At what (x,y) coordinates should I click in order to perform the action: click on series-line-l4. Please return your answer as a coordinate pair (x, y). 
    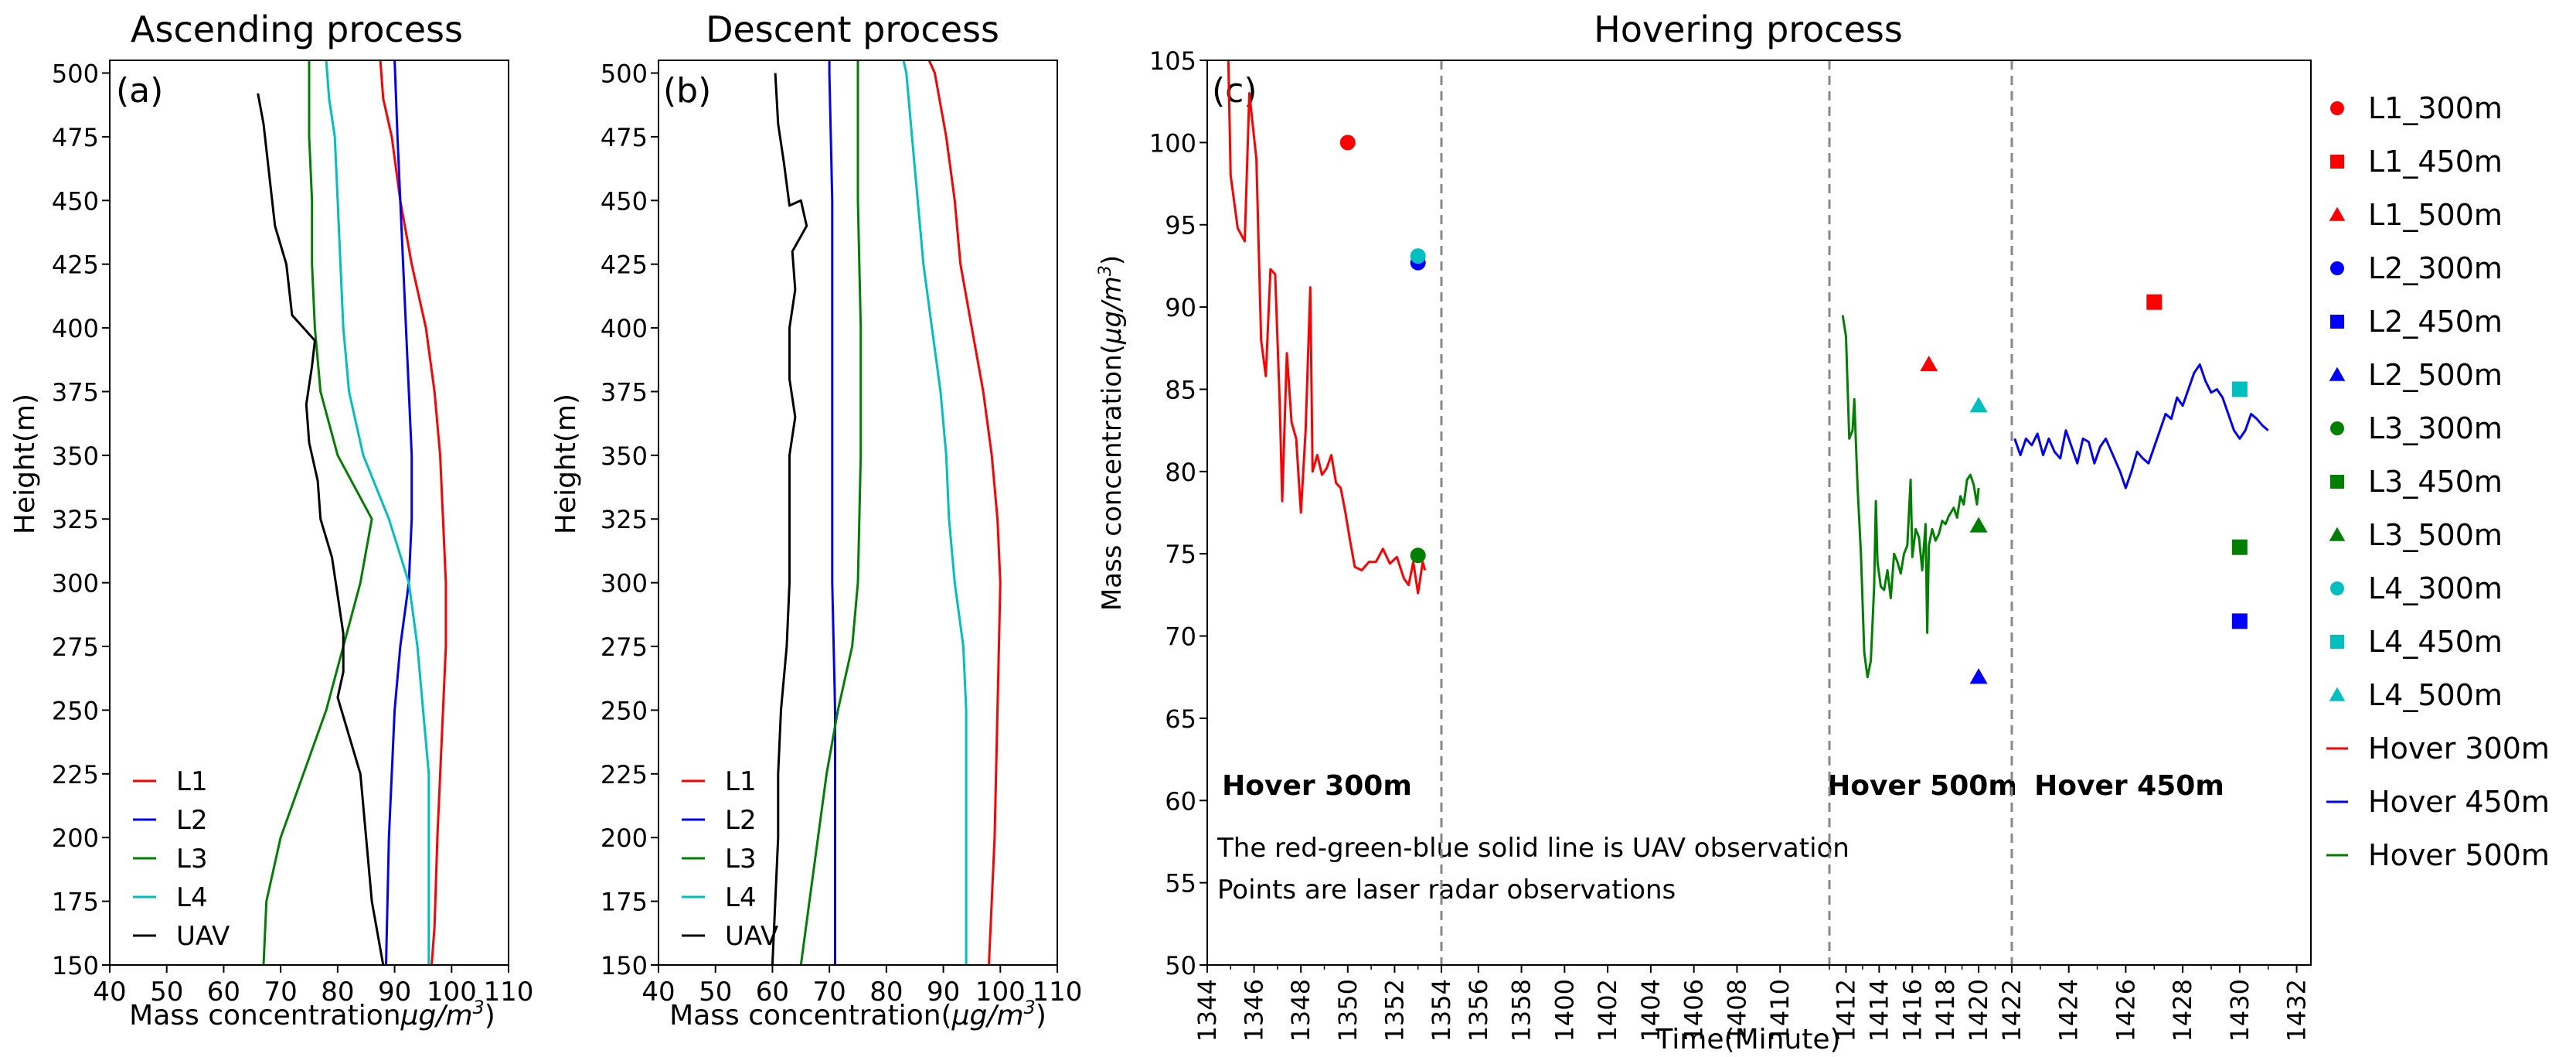
    Looking at the image, I should click on (935, 512).